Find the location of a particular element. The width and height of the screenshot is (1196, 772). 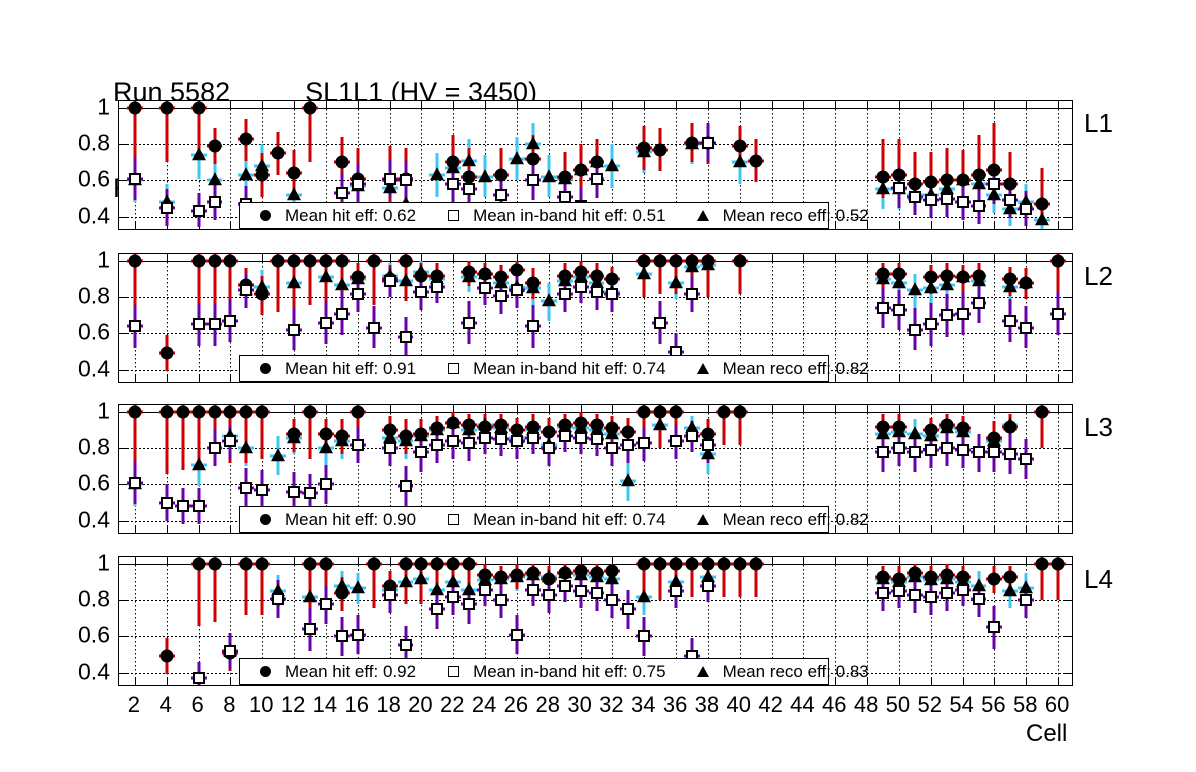

legend-item-reco: Mean reco eff: 0.82 is located at coordinates (780, 369).